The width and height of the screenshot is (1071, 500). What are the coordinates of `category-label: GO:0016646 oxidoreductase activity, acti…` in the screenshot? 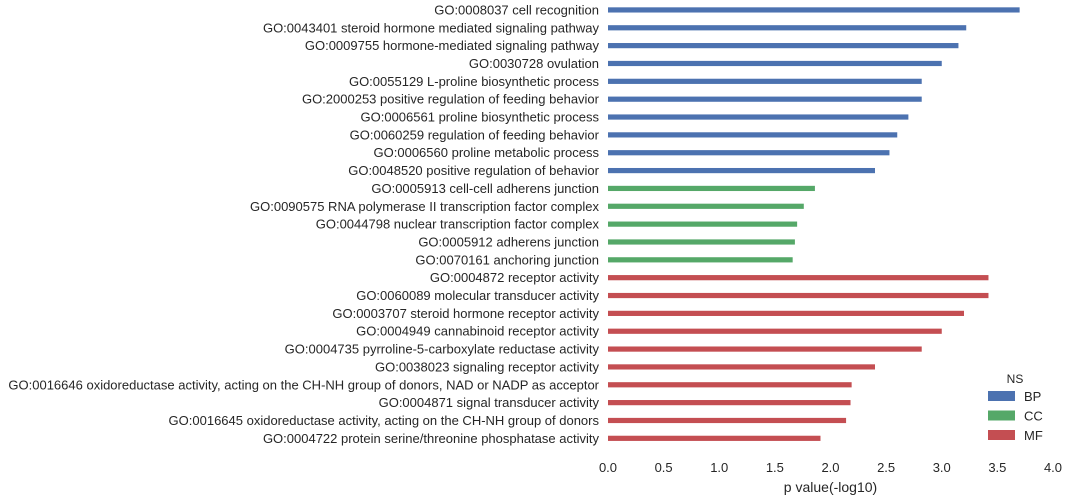 It's located at (303, 384).